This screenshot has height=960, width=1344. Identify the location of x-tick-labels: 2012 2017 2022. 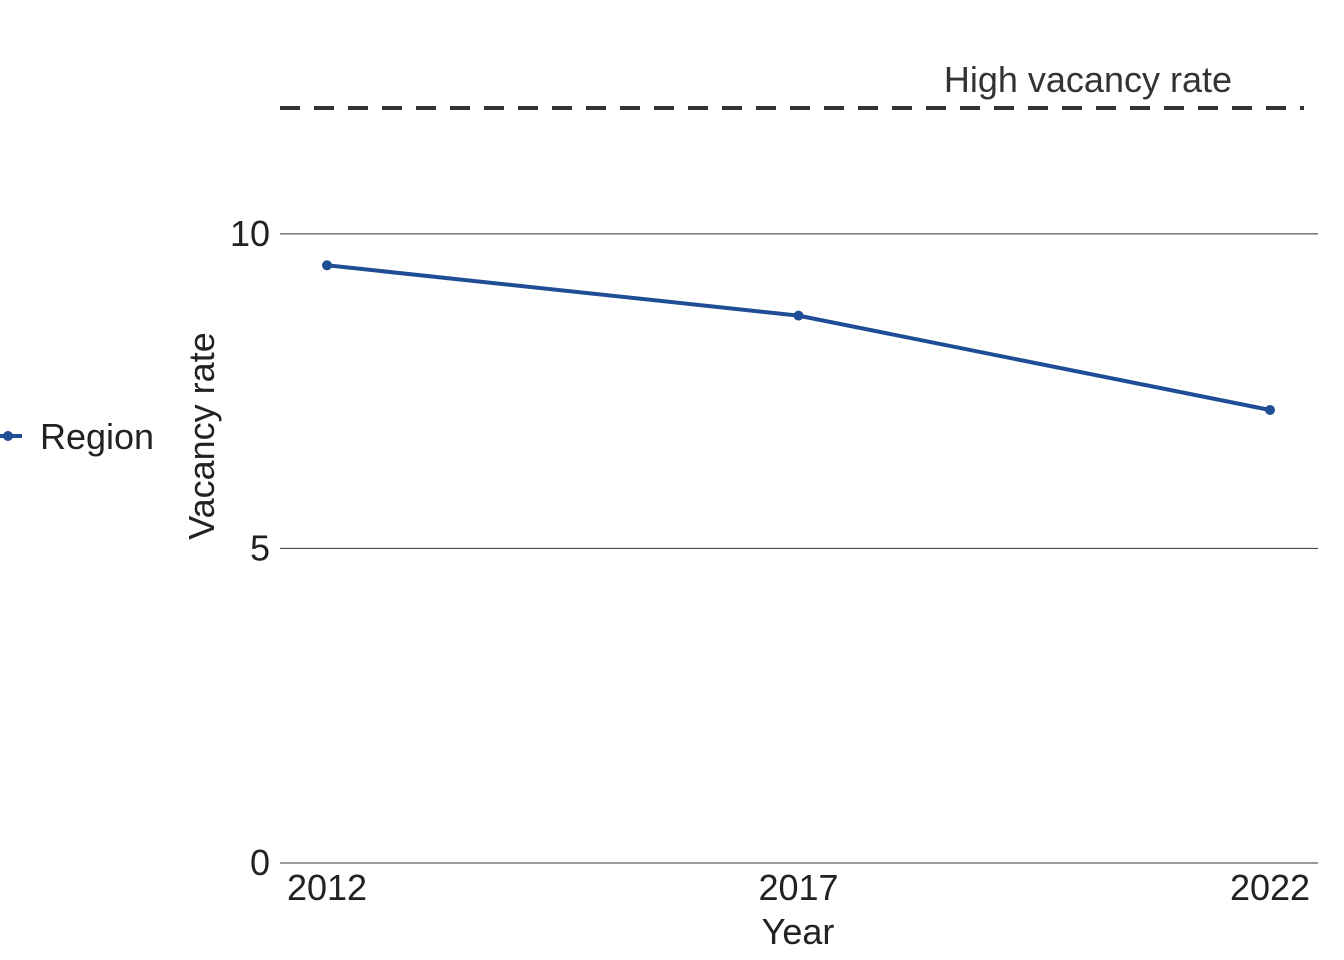
(798, 887).